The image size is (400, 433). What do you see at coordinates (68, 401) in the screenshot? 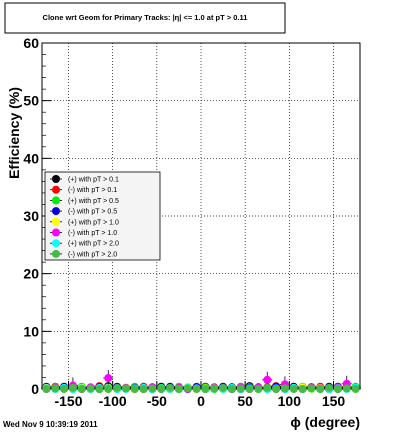
I see `x-tick-label: -150` at bounding box center [68, 401].